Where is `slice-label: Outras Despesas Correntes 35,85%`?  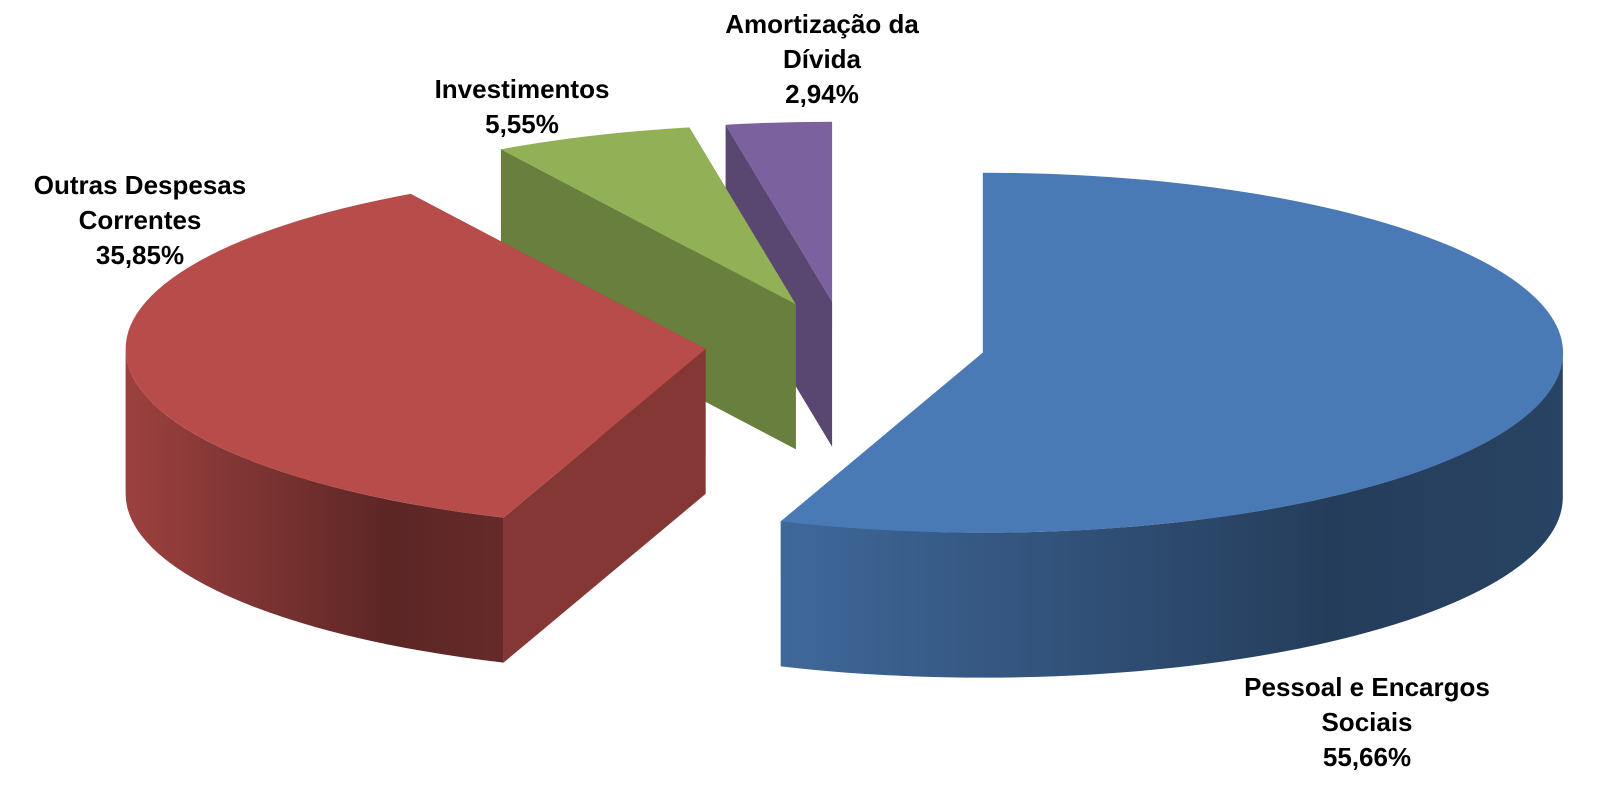
slice-label: Outras Despesas Correntes 35,85% is located at coordinates (140, 220).